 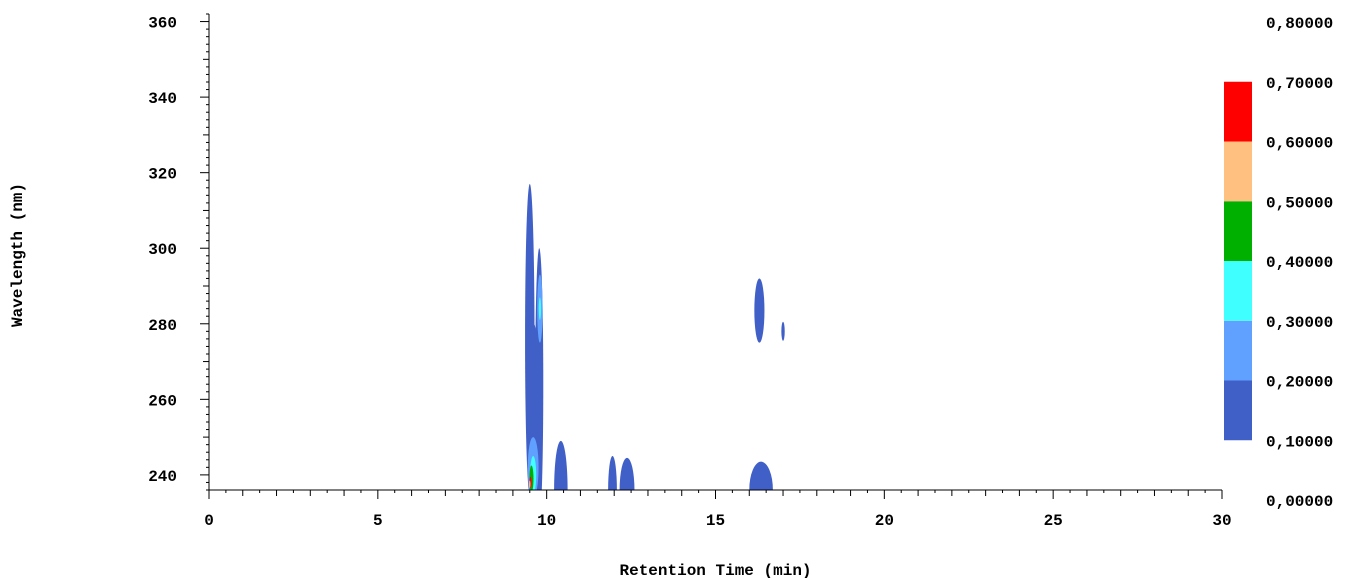 I want to click on y-tick-label-3: 300, so click(x=162, y=250).